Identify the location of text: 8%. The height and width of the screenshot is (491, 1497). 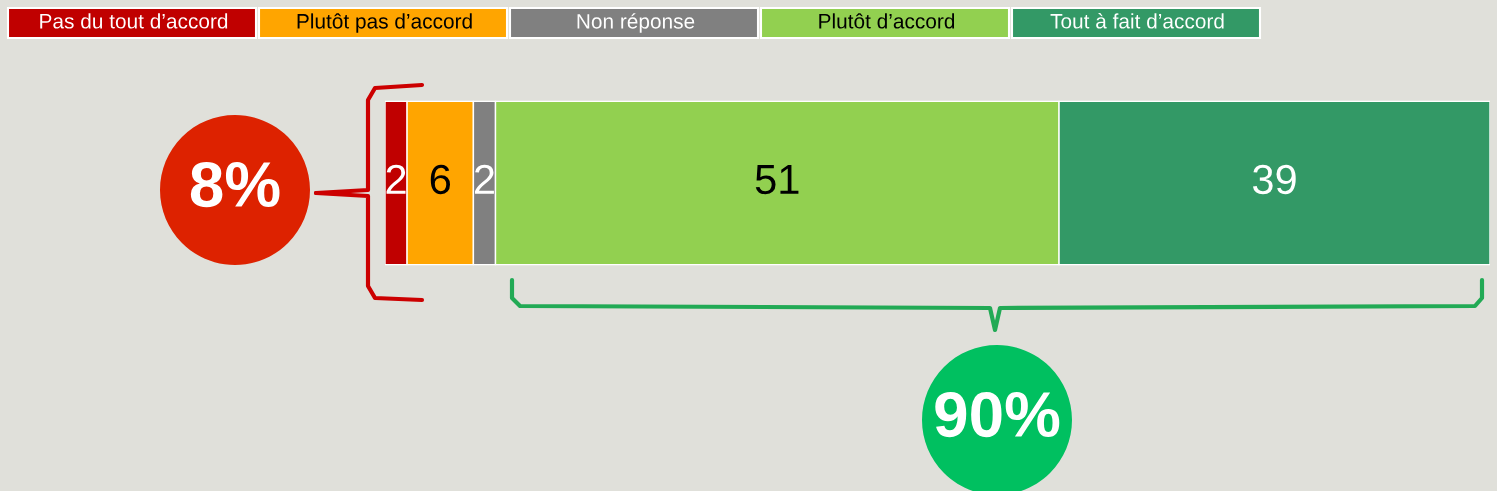
(235, 184).